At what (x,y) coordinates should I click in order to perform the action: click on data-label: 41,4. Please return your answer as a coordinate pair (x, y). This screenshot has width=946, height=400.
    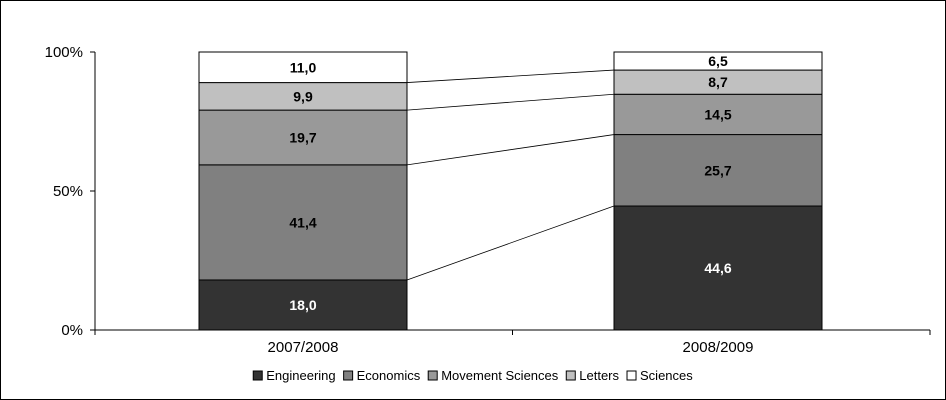
    Looking at the image, I should click on (302, 222).